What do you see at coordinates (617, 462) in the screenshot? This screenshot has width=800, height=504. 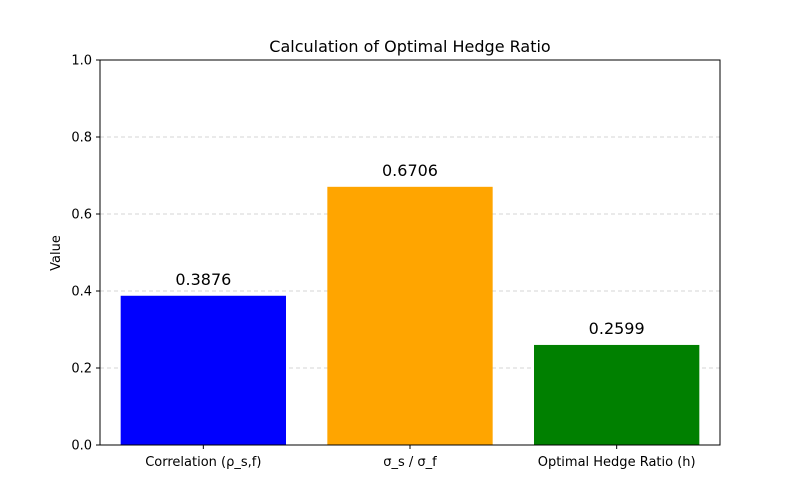 I see `x-tick-label: Optimal Hedge Ratio (h)` at bounding box center [617, 462].